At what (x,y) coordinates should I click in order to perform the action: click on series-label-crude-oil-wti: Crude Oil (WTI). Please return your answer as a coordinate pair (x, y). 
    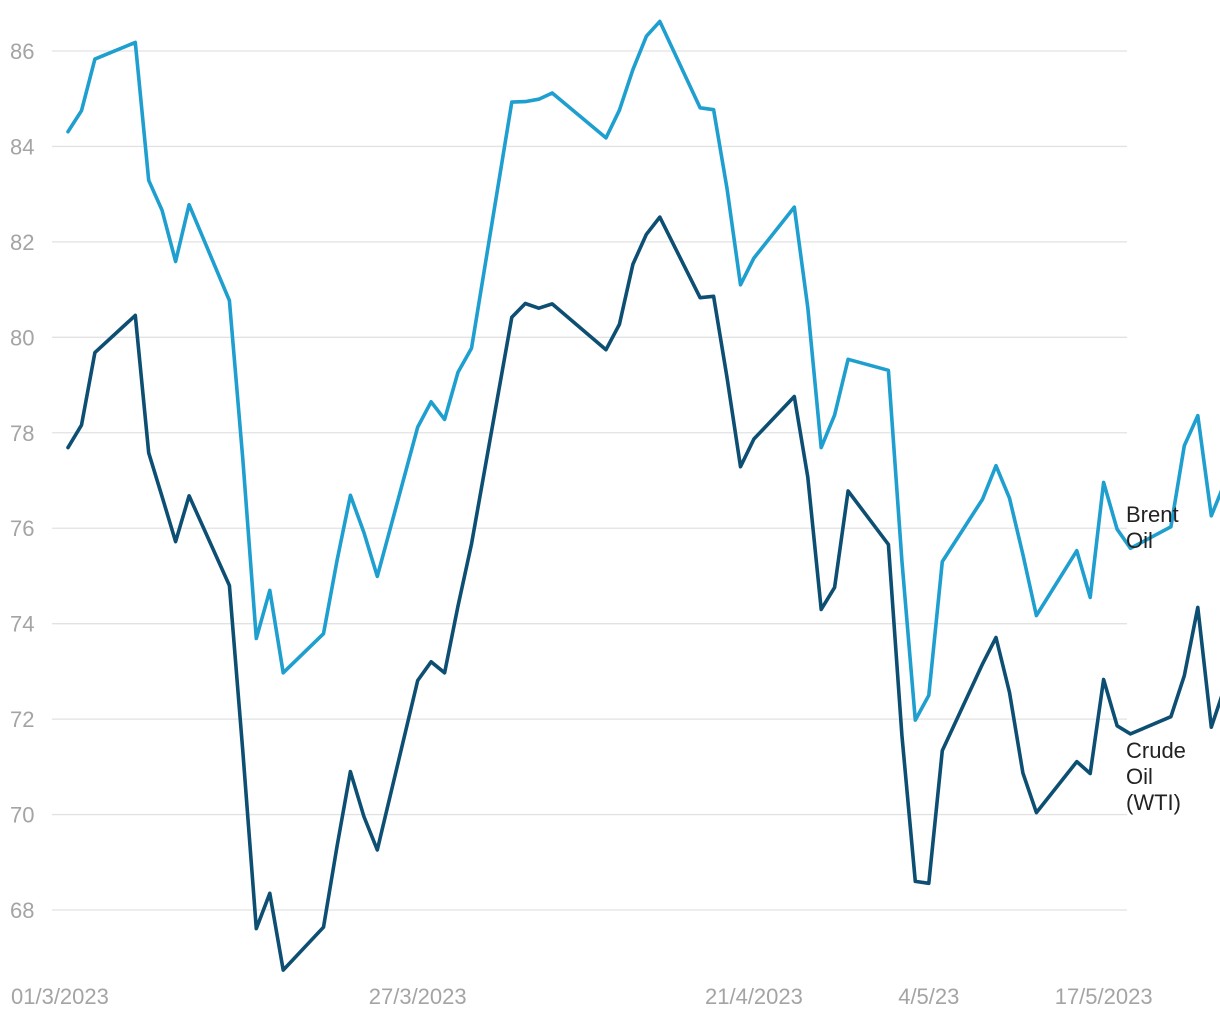
    Looking at the image, I should click on (1156, 776).